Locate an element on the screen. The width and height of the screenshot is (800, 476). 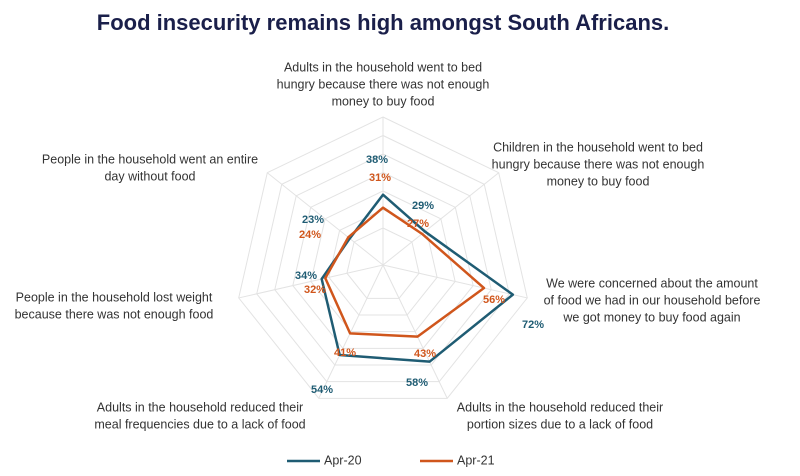
data-label: 29% is located at coordinates (423, 206).